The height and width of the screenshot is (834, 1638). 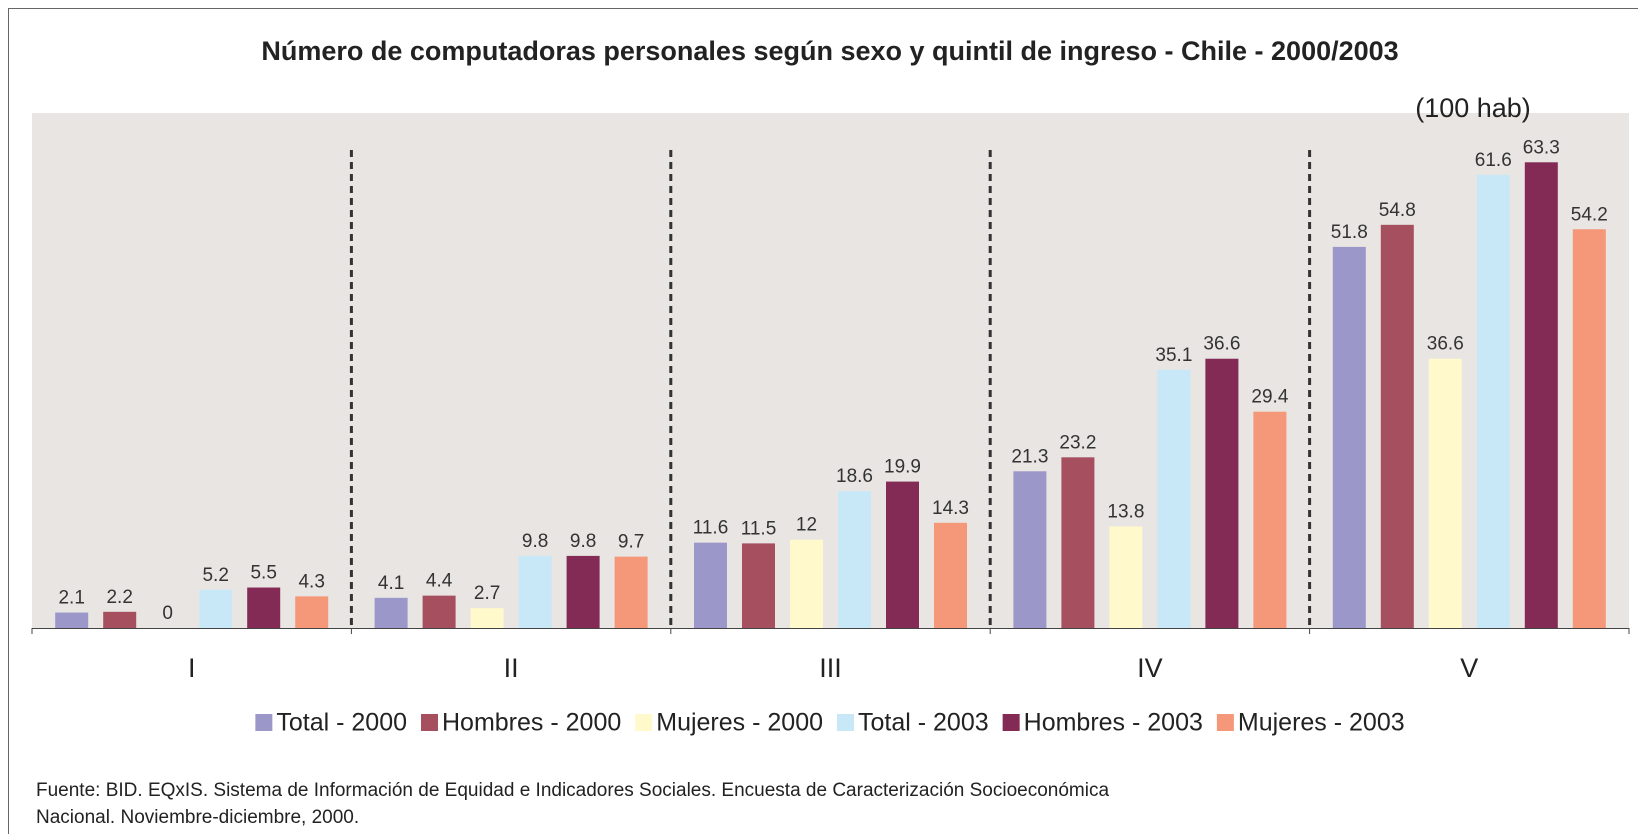 What do you see at coordinates (531, 723) in the screenshot?
I see `legend-label: Hombres - 2000` at bounding box center [531, 723].